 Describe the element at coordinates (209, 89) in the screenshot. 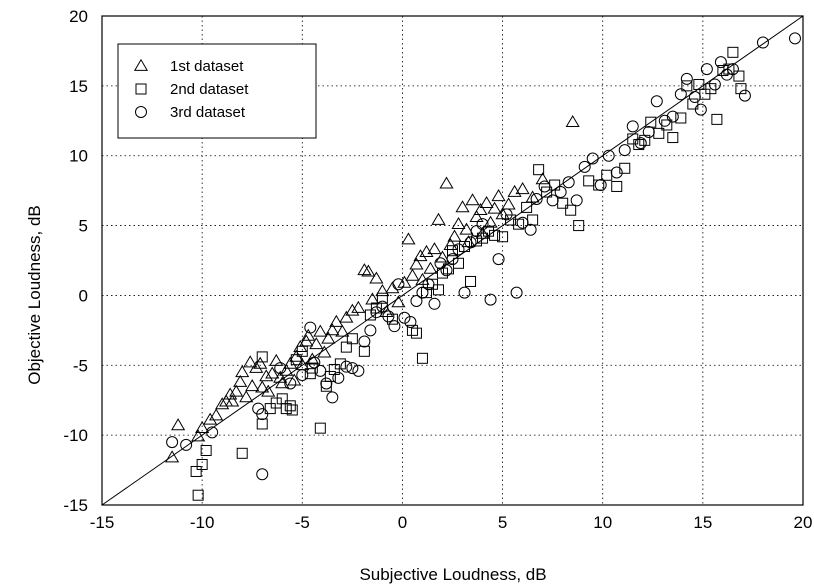

I see `legend-label: 2nd dataset` at that location.